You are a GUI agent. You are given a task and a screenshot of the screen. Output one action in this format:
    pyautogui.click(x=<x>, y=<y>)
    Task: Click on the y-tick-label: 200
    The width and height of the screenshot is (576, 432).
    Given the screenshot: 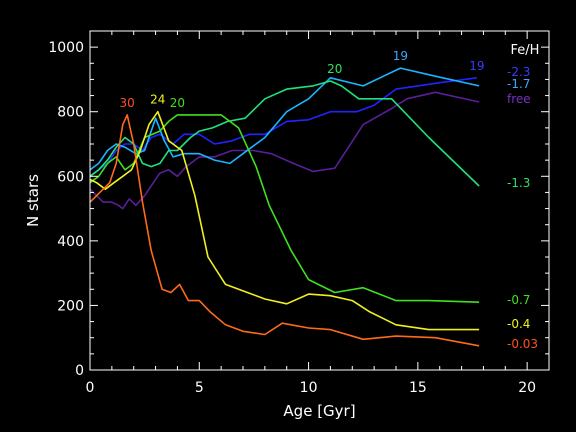 What is the action you would take?
    pyautogui.click(x=70, y=306)
    